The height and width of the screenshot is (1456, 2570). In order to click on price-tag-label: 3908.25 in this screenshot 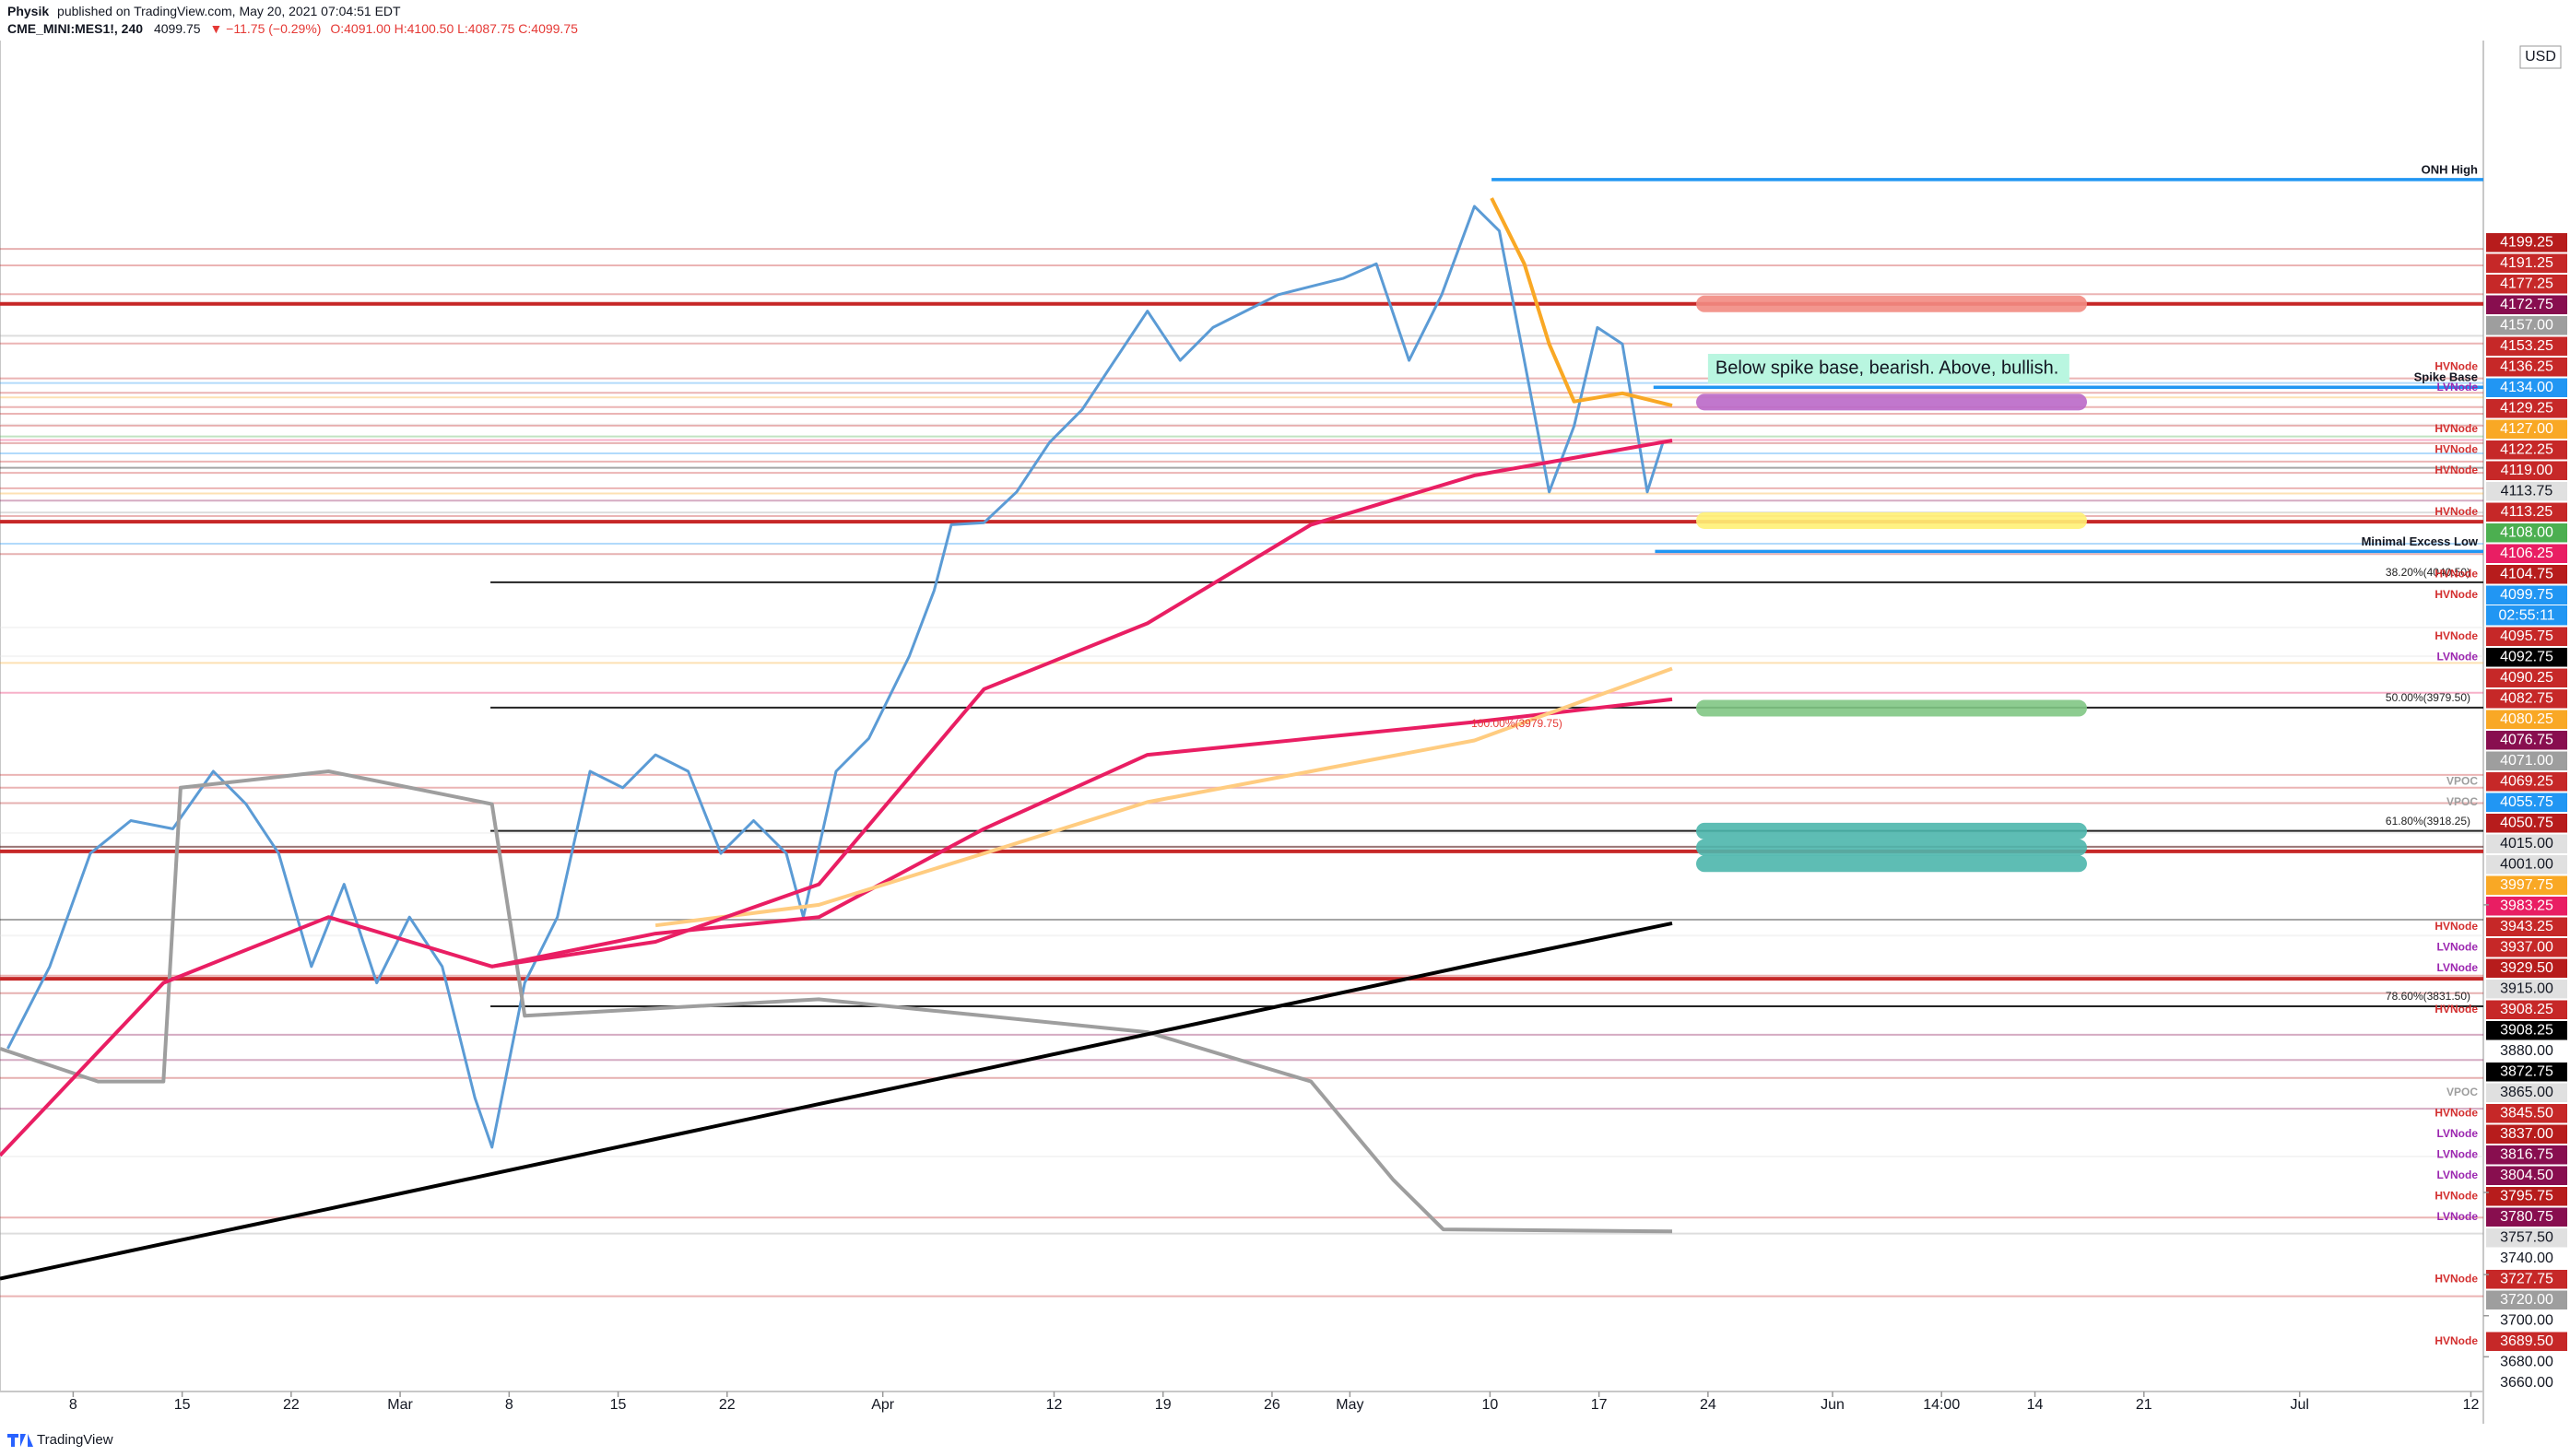, I will do `click(2526, 1009)`.